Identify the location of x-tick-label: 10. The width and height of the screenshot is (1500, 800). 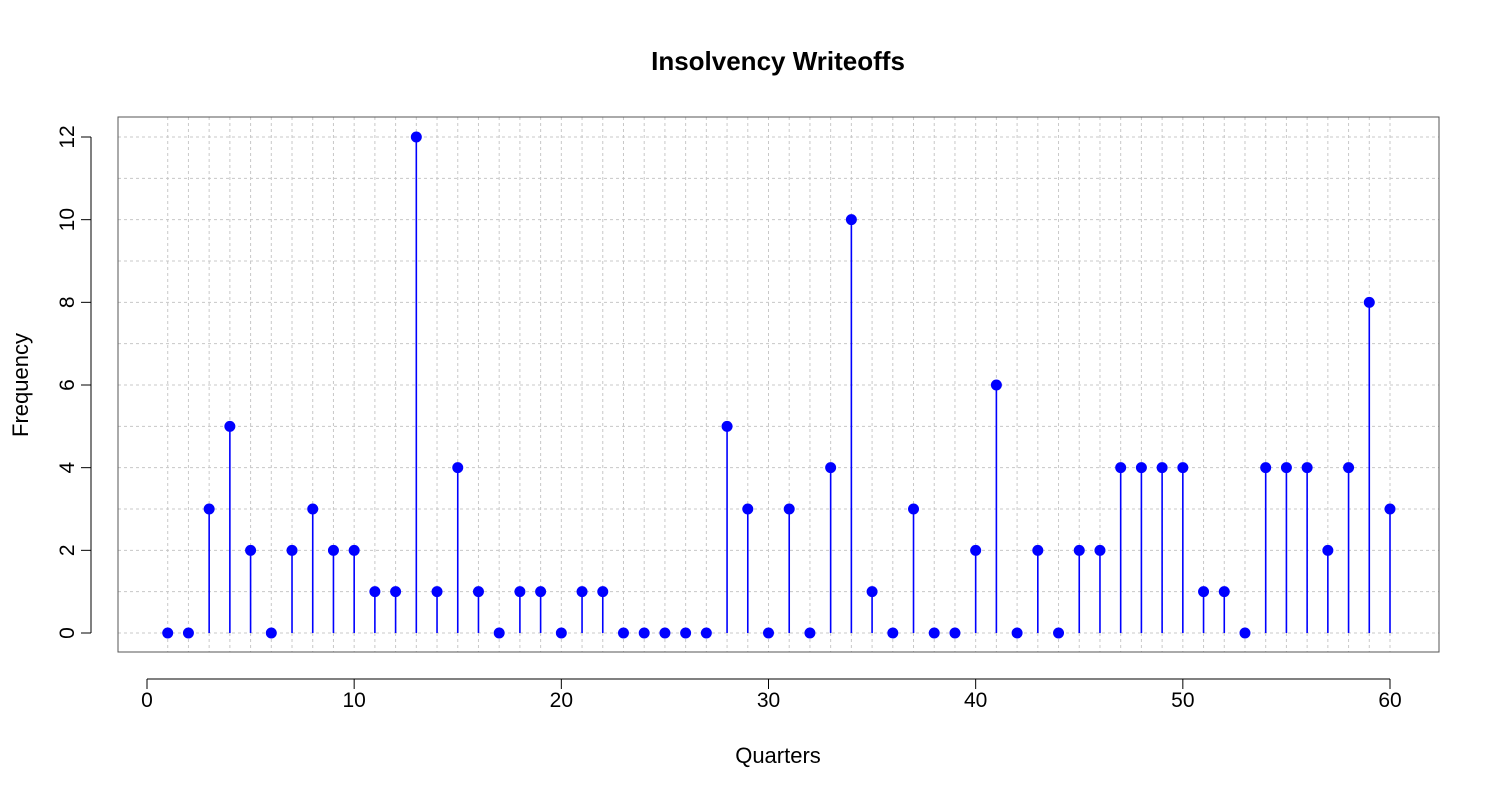
(353, 700).